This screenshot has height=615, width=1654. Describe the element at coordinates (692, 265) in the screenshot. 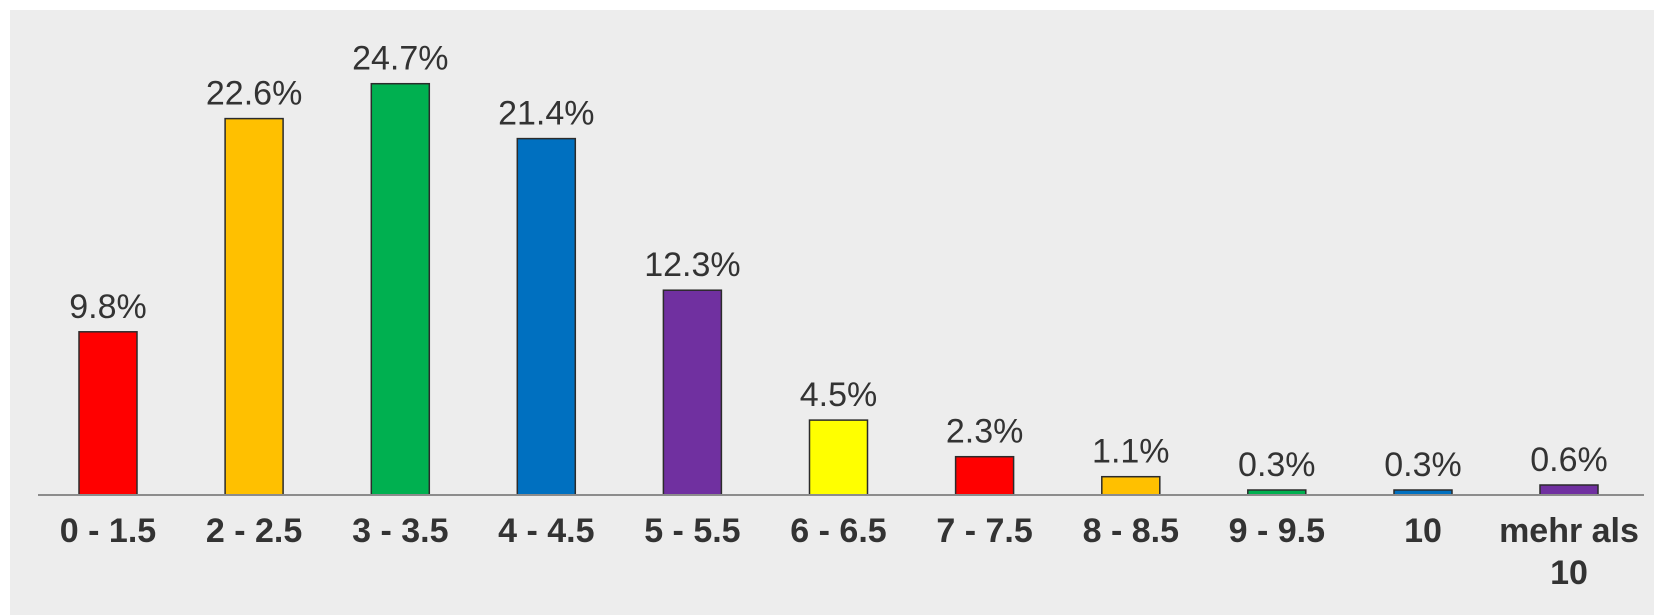

I see `value-label-4: 12.3%` at that location.